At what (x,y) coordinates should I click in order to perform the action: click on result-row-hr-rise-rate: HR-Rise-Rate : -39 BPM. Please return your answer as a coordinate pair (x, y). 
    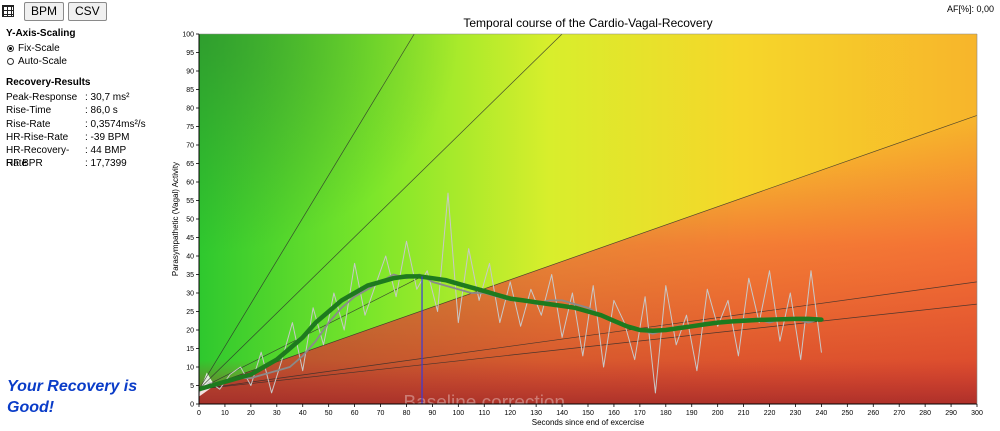
    Looking at the image, I should click on (88, 137).